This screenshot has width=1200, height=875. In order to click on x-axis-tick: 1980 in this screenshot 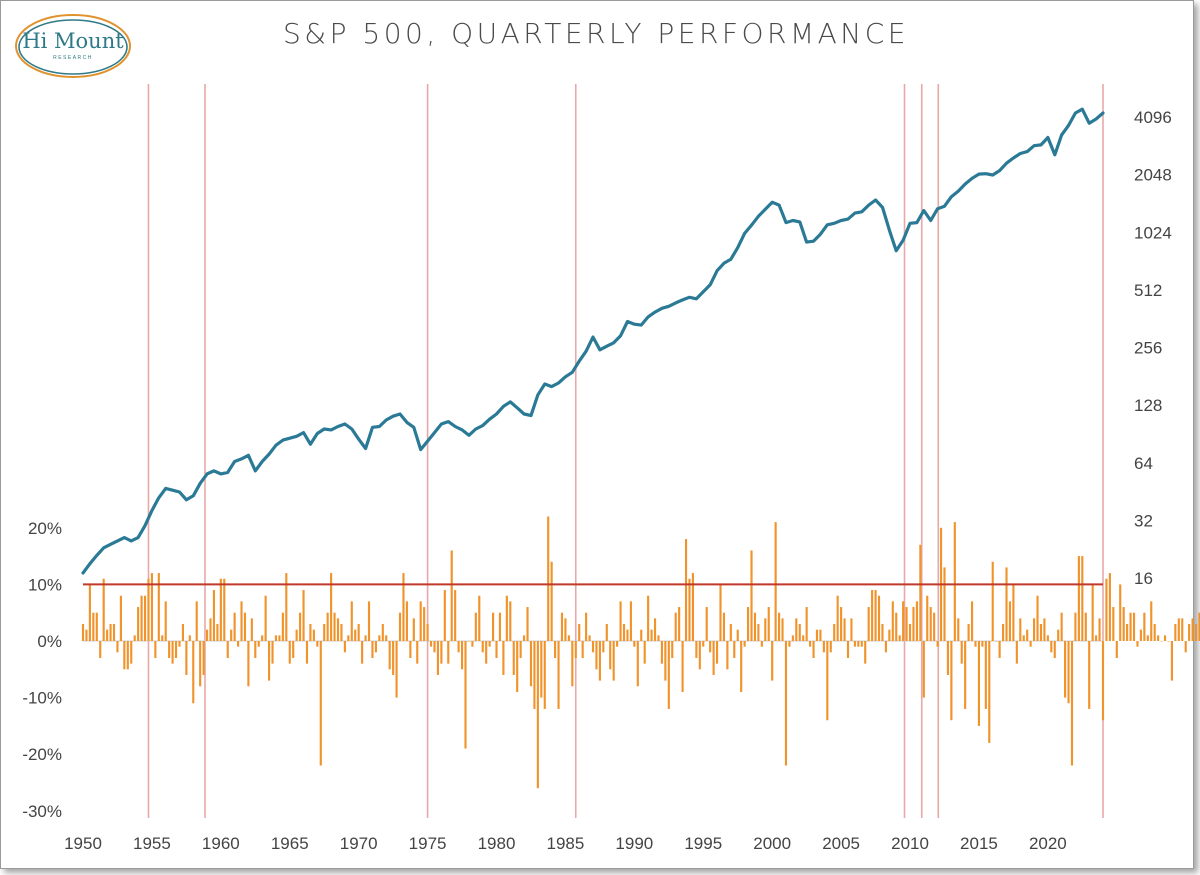, I will do `click(497, 843)`.